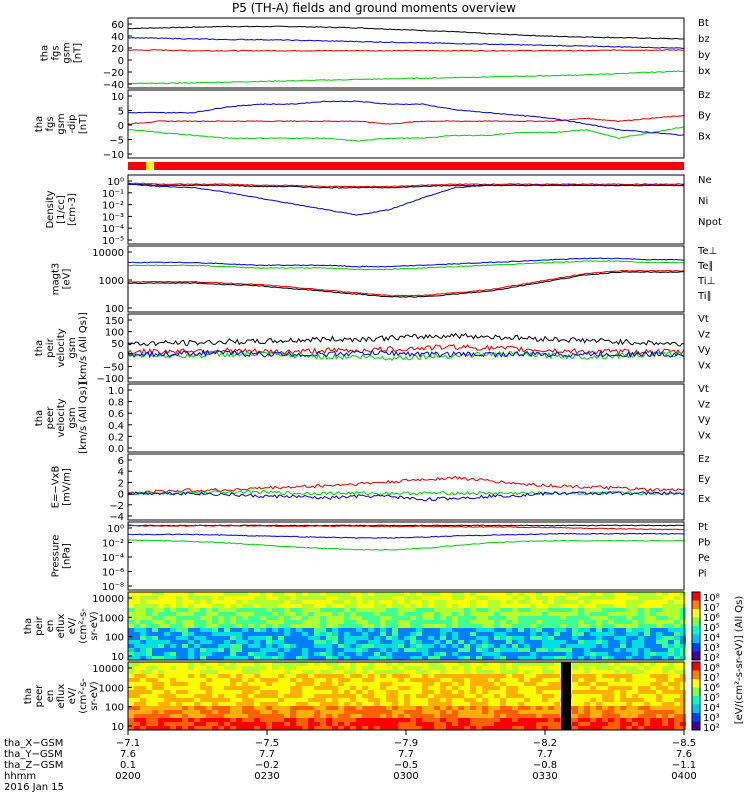 The width and height of the screenshot is (750, 800). What do you see at coordinates (696, 647) in the screenshot?
I see `colorbar-seg` at bounding box center [696, 647].